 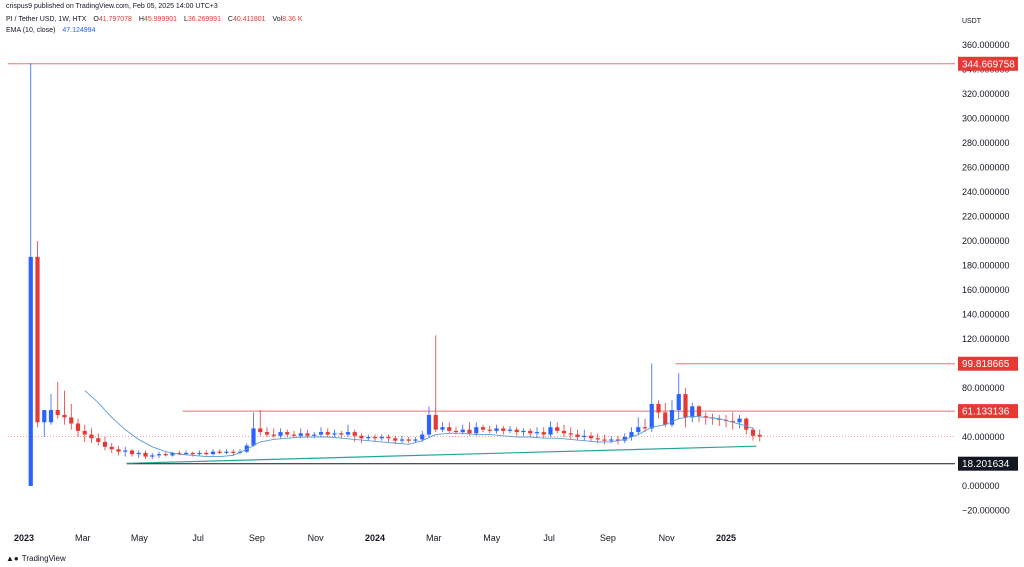 I want to click on open-label: O, so click(x=96, y=19).